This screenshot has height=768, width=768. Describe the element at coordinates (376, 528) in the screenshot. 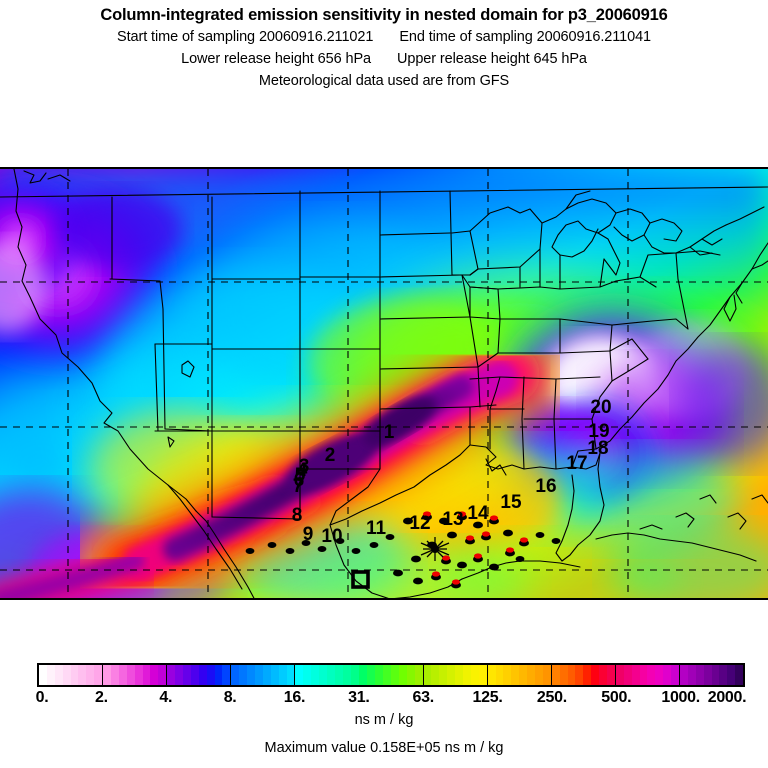

I see `waypoint-label-11: 11` at that location.